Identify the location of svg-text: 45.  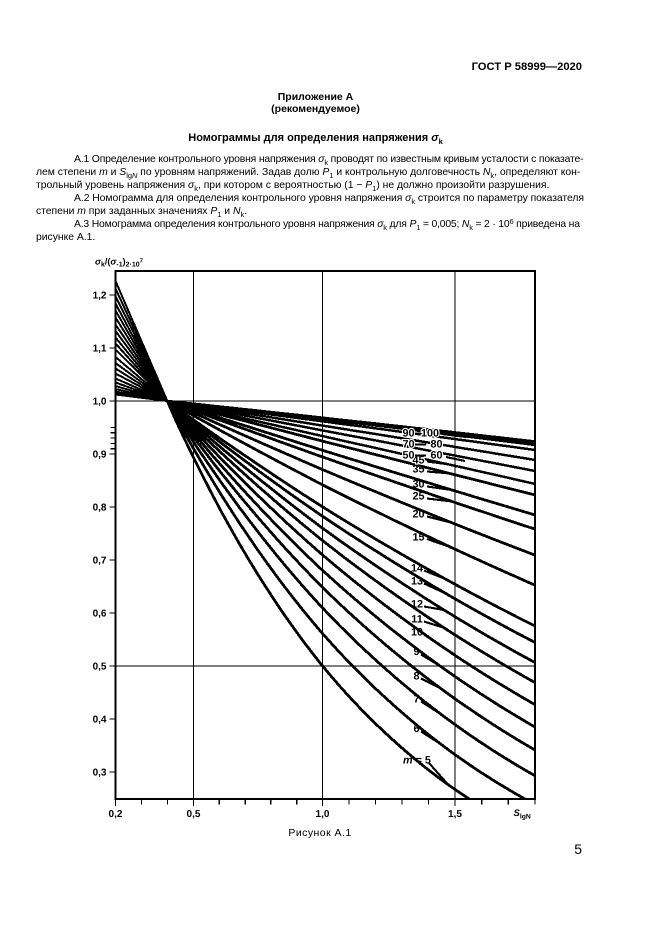
(418, 460).